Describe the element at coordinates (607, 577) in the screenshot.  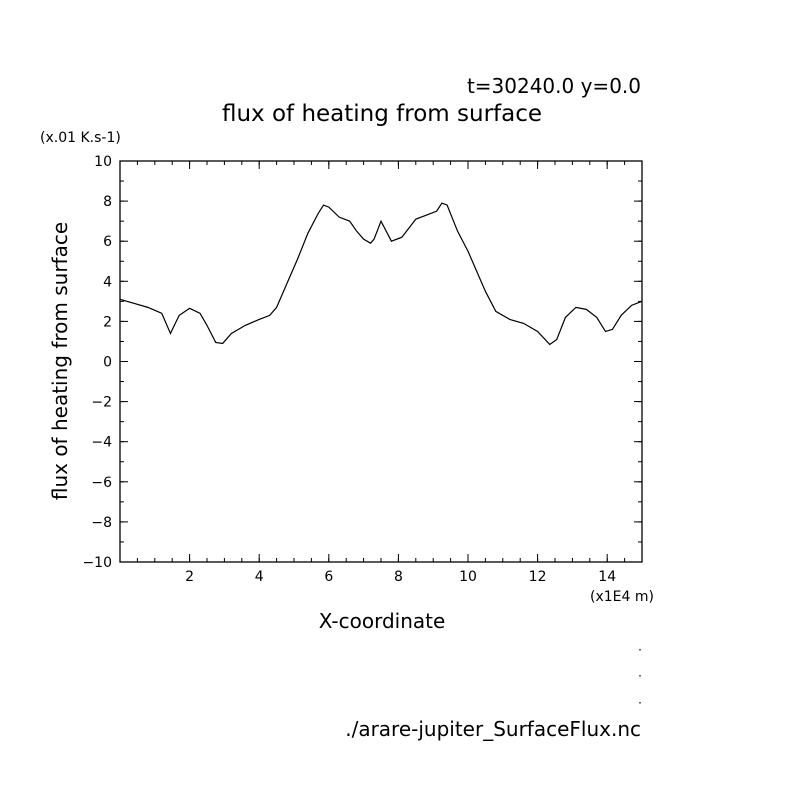
I see `x-tick-label: 14` at that location.